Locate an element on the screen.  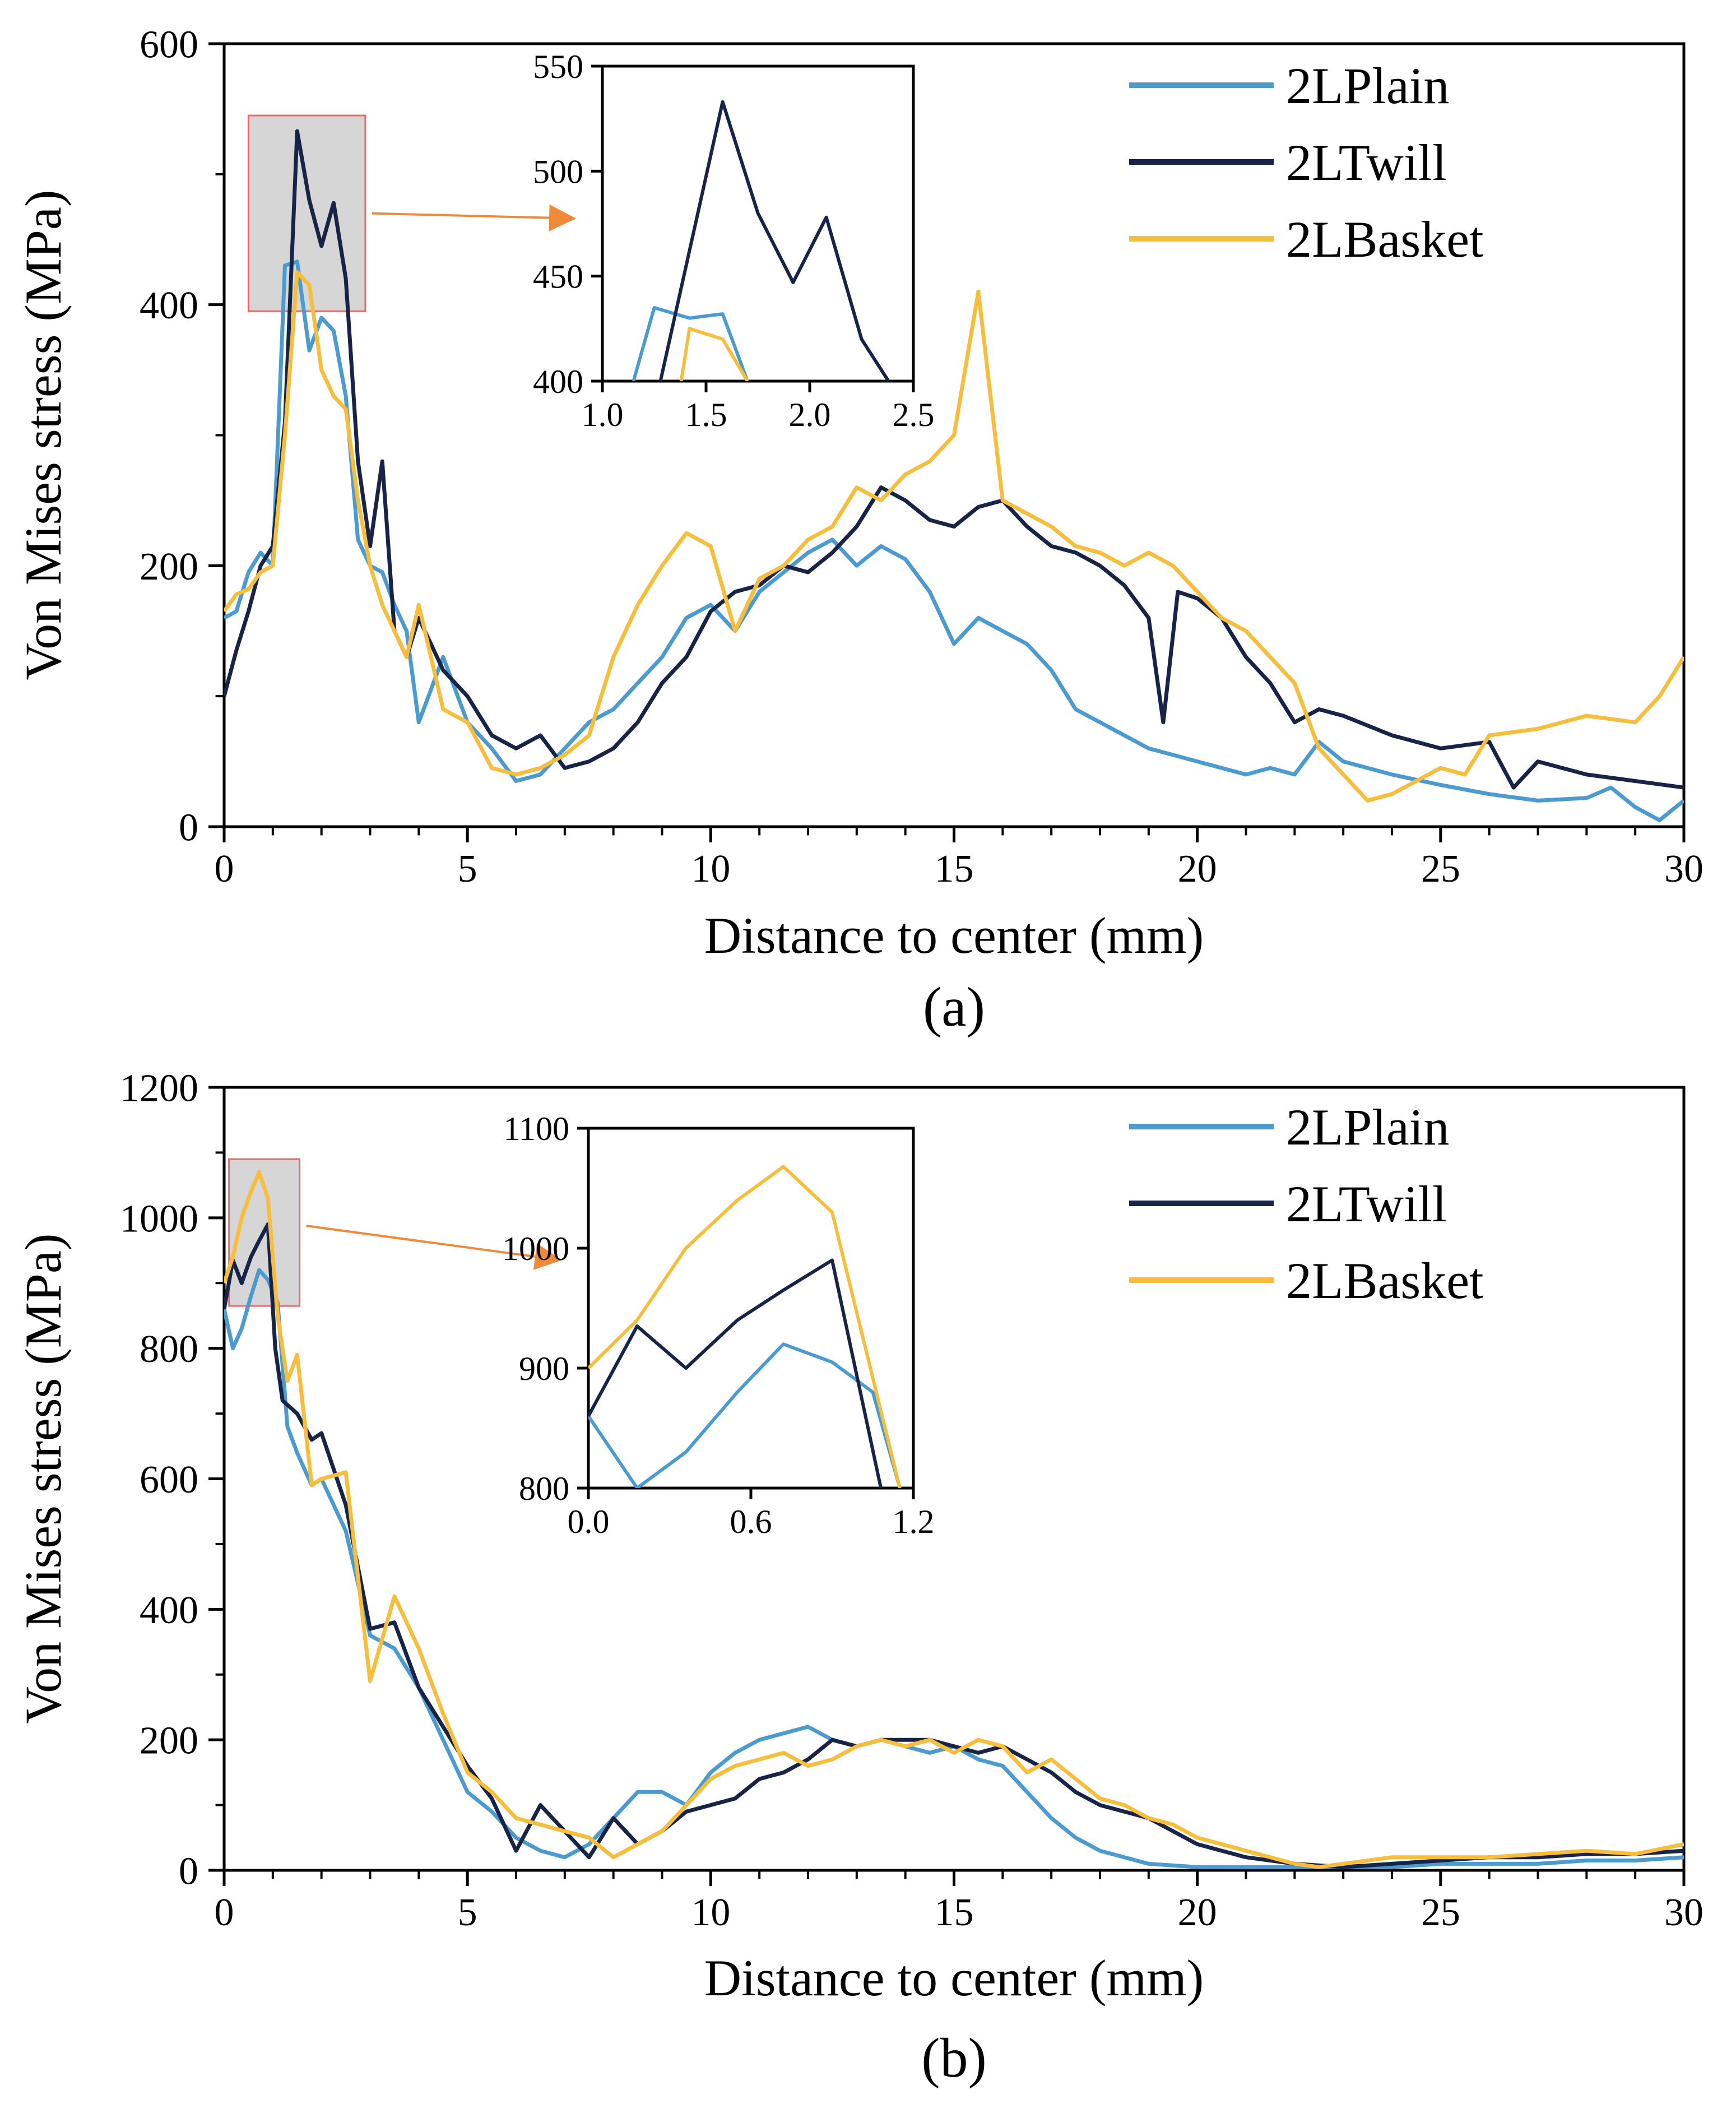
panel-a-legend-label-2lbasket: 2LBasket is located at coordinates (1385, 240).